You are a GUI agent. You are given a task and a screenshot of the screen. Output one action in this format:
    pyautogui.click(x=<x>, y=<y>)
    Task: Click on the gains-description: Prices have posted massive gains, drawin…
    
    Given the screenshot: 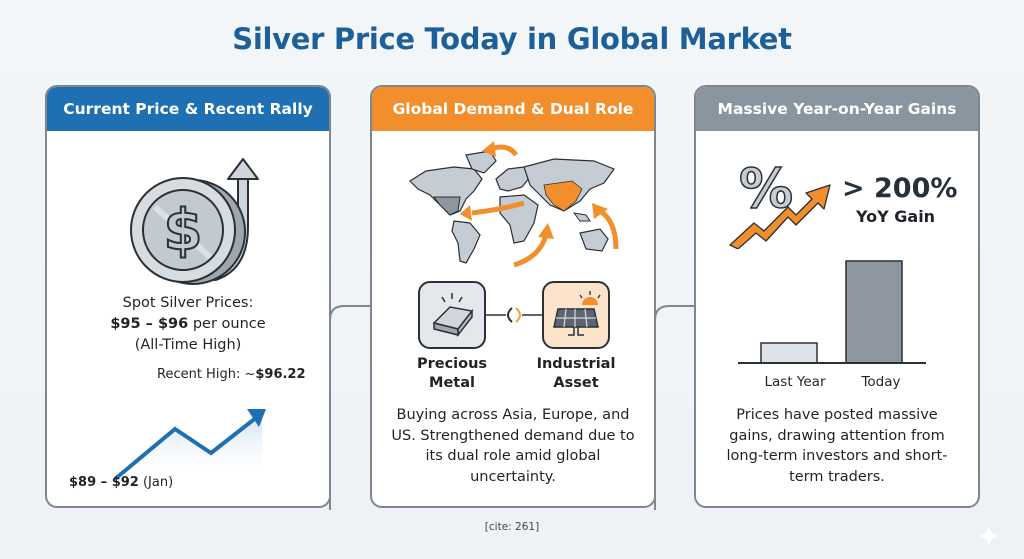 What is the action you would take?
    pyautogui.click(x=837, y=446)
    